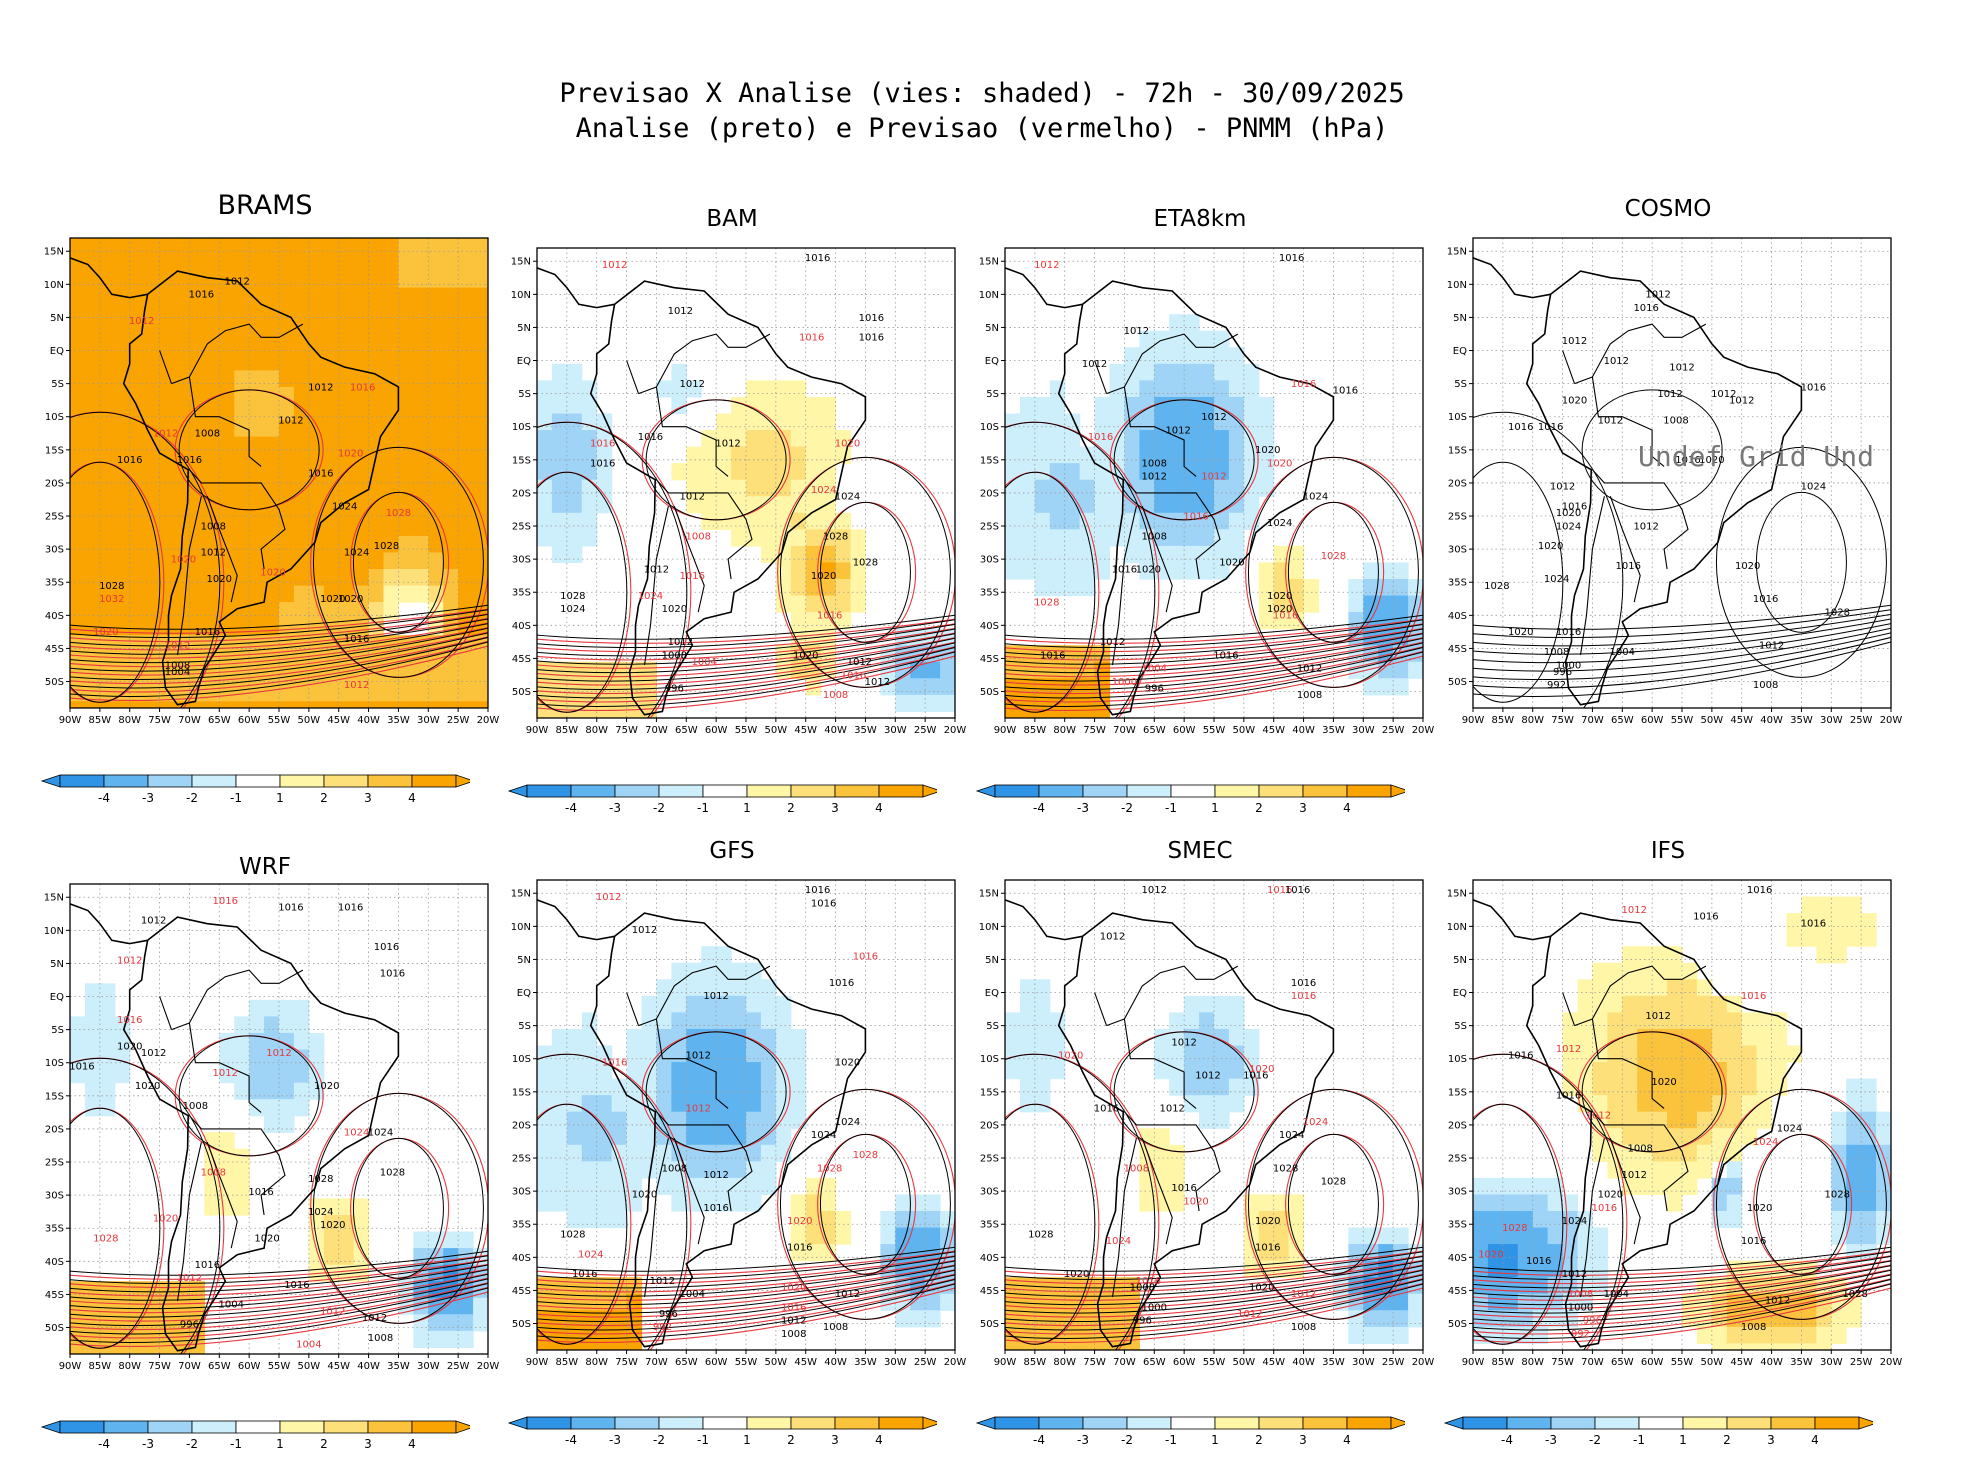  Describe the element at coordinates (1712, 1362) in the screenshot. I see `x-tick-label: 50W` at that location.